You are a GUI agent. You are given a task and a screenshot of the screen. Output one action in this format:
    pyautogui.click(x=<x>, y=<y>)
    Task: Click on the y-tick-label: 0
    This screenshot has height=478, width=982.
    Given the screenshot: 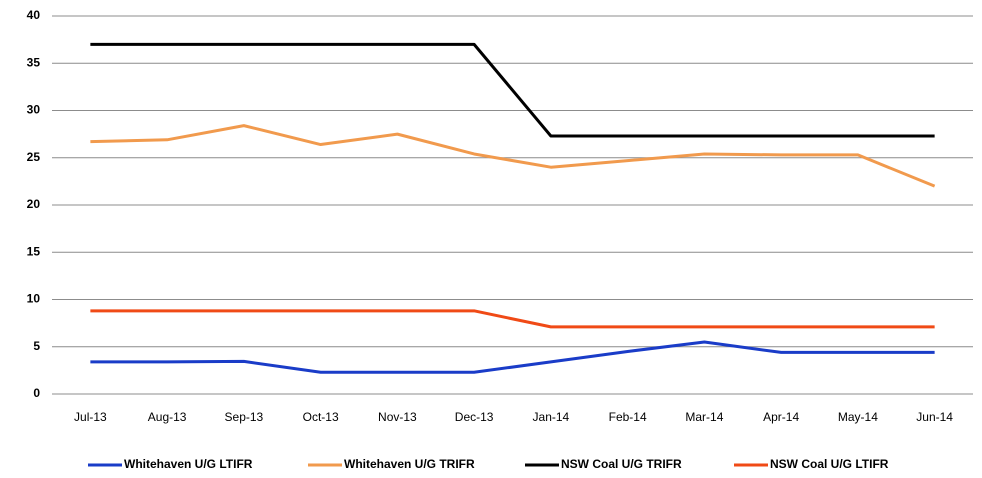 What is the action you would take?
    pyautogui.click(x=36, y=393)
    